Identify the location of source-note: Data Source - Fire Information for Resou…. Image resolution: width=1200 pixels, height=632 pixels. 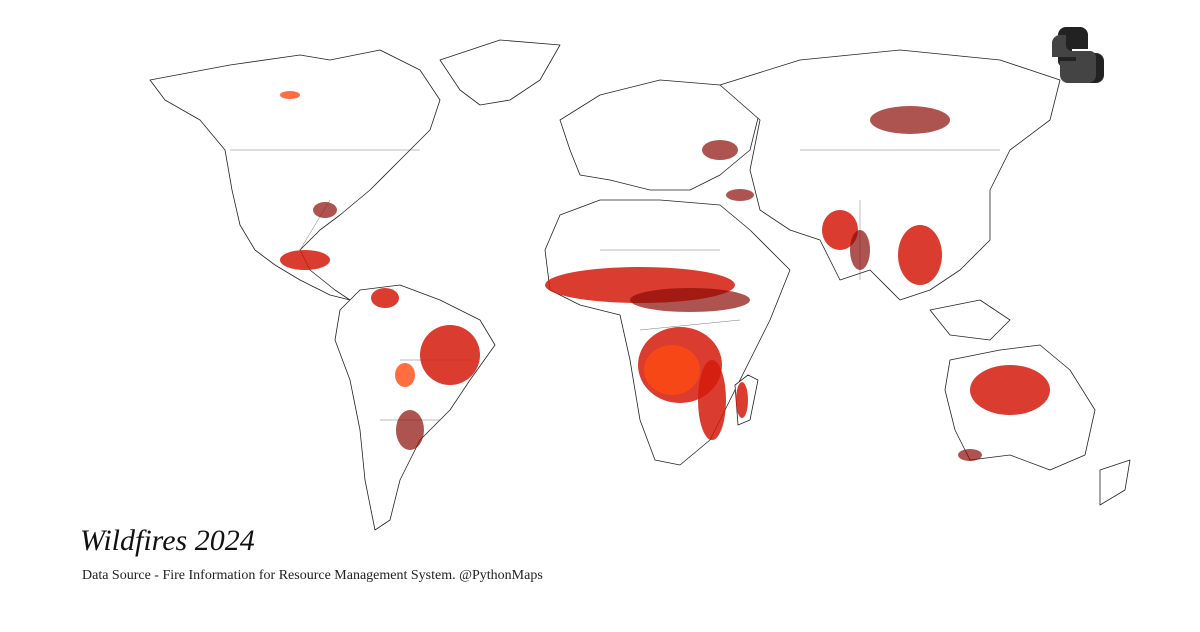
(312, 575).